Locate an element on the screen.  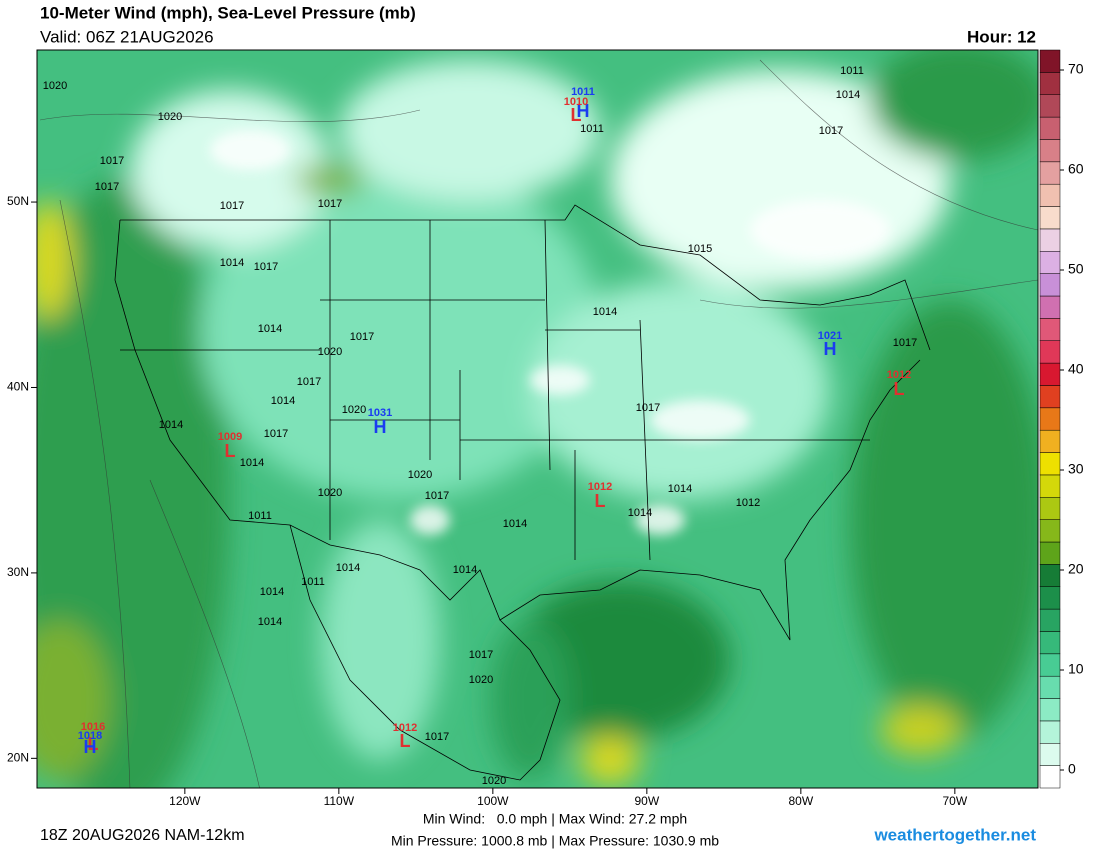
y-tick-label: 50N is located at coordinates (18, 201).